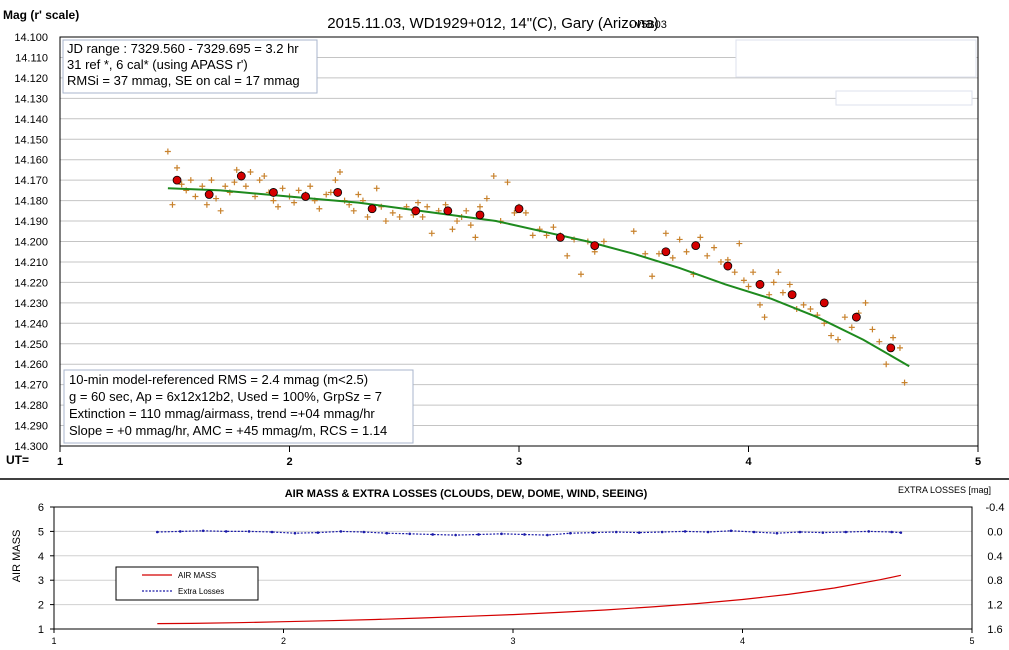  I want to click on x-tick-label: 1, so click(53, 641).